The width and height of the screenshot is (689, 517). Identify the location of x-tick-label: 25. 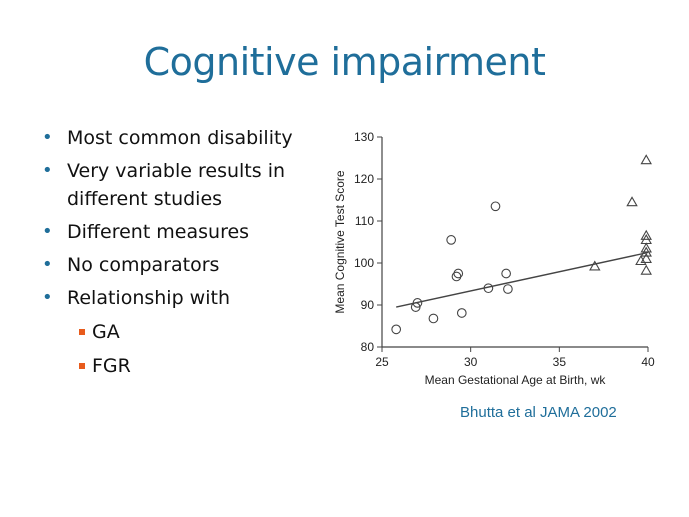
(382, 362).